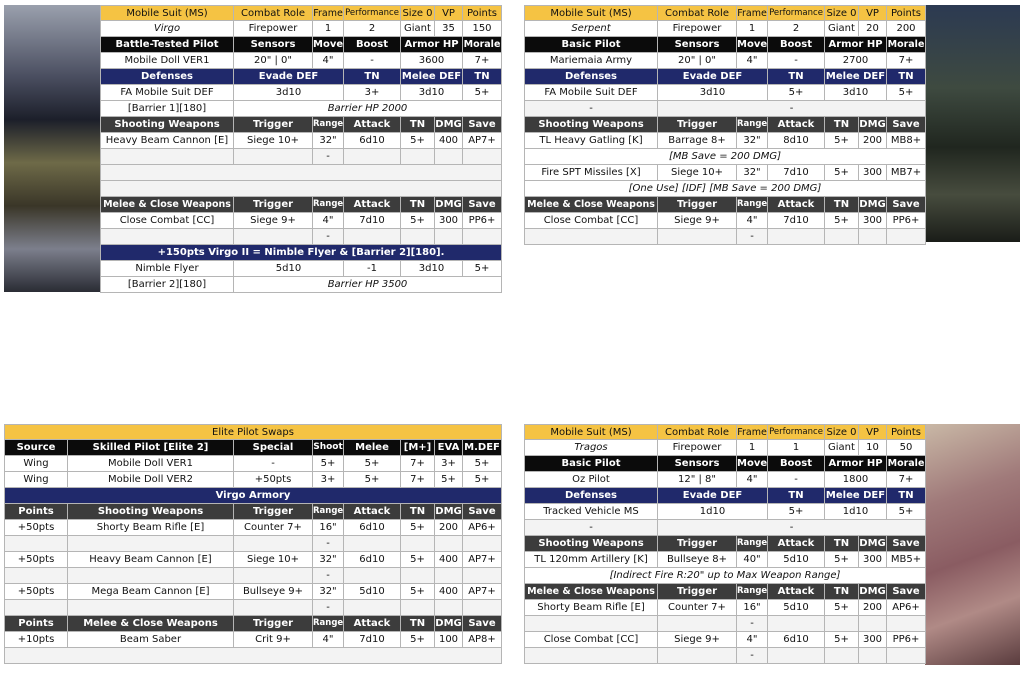 This screenshot has height=673, width=1024. I want to click on table-cell: 200, so click(449, 528).